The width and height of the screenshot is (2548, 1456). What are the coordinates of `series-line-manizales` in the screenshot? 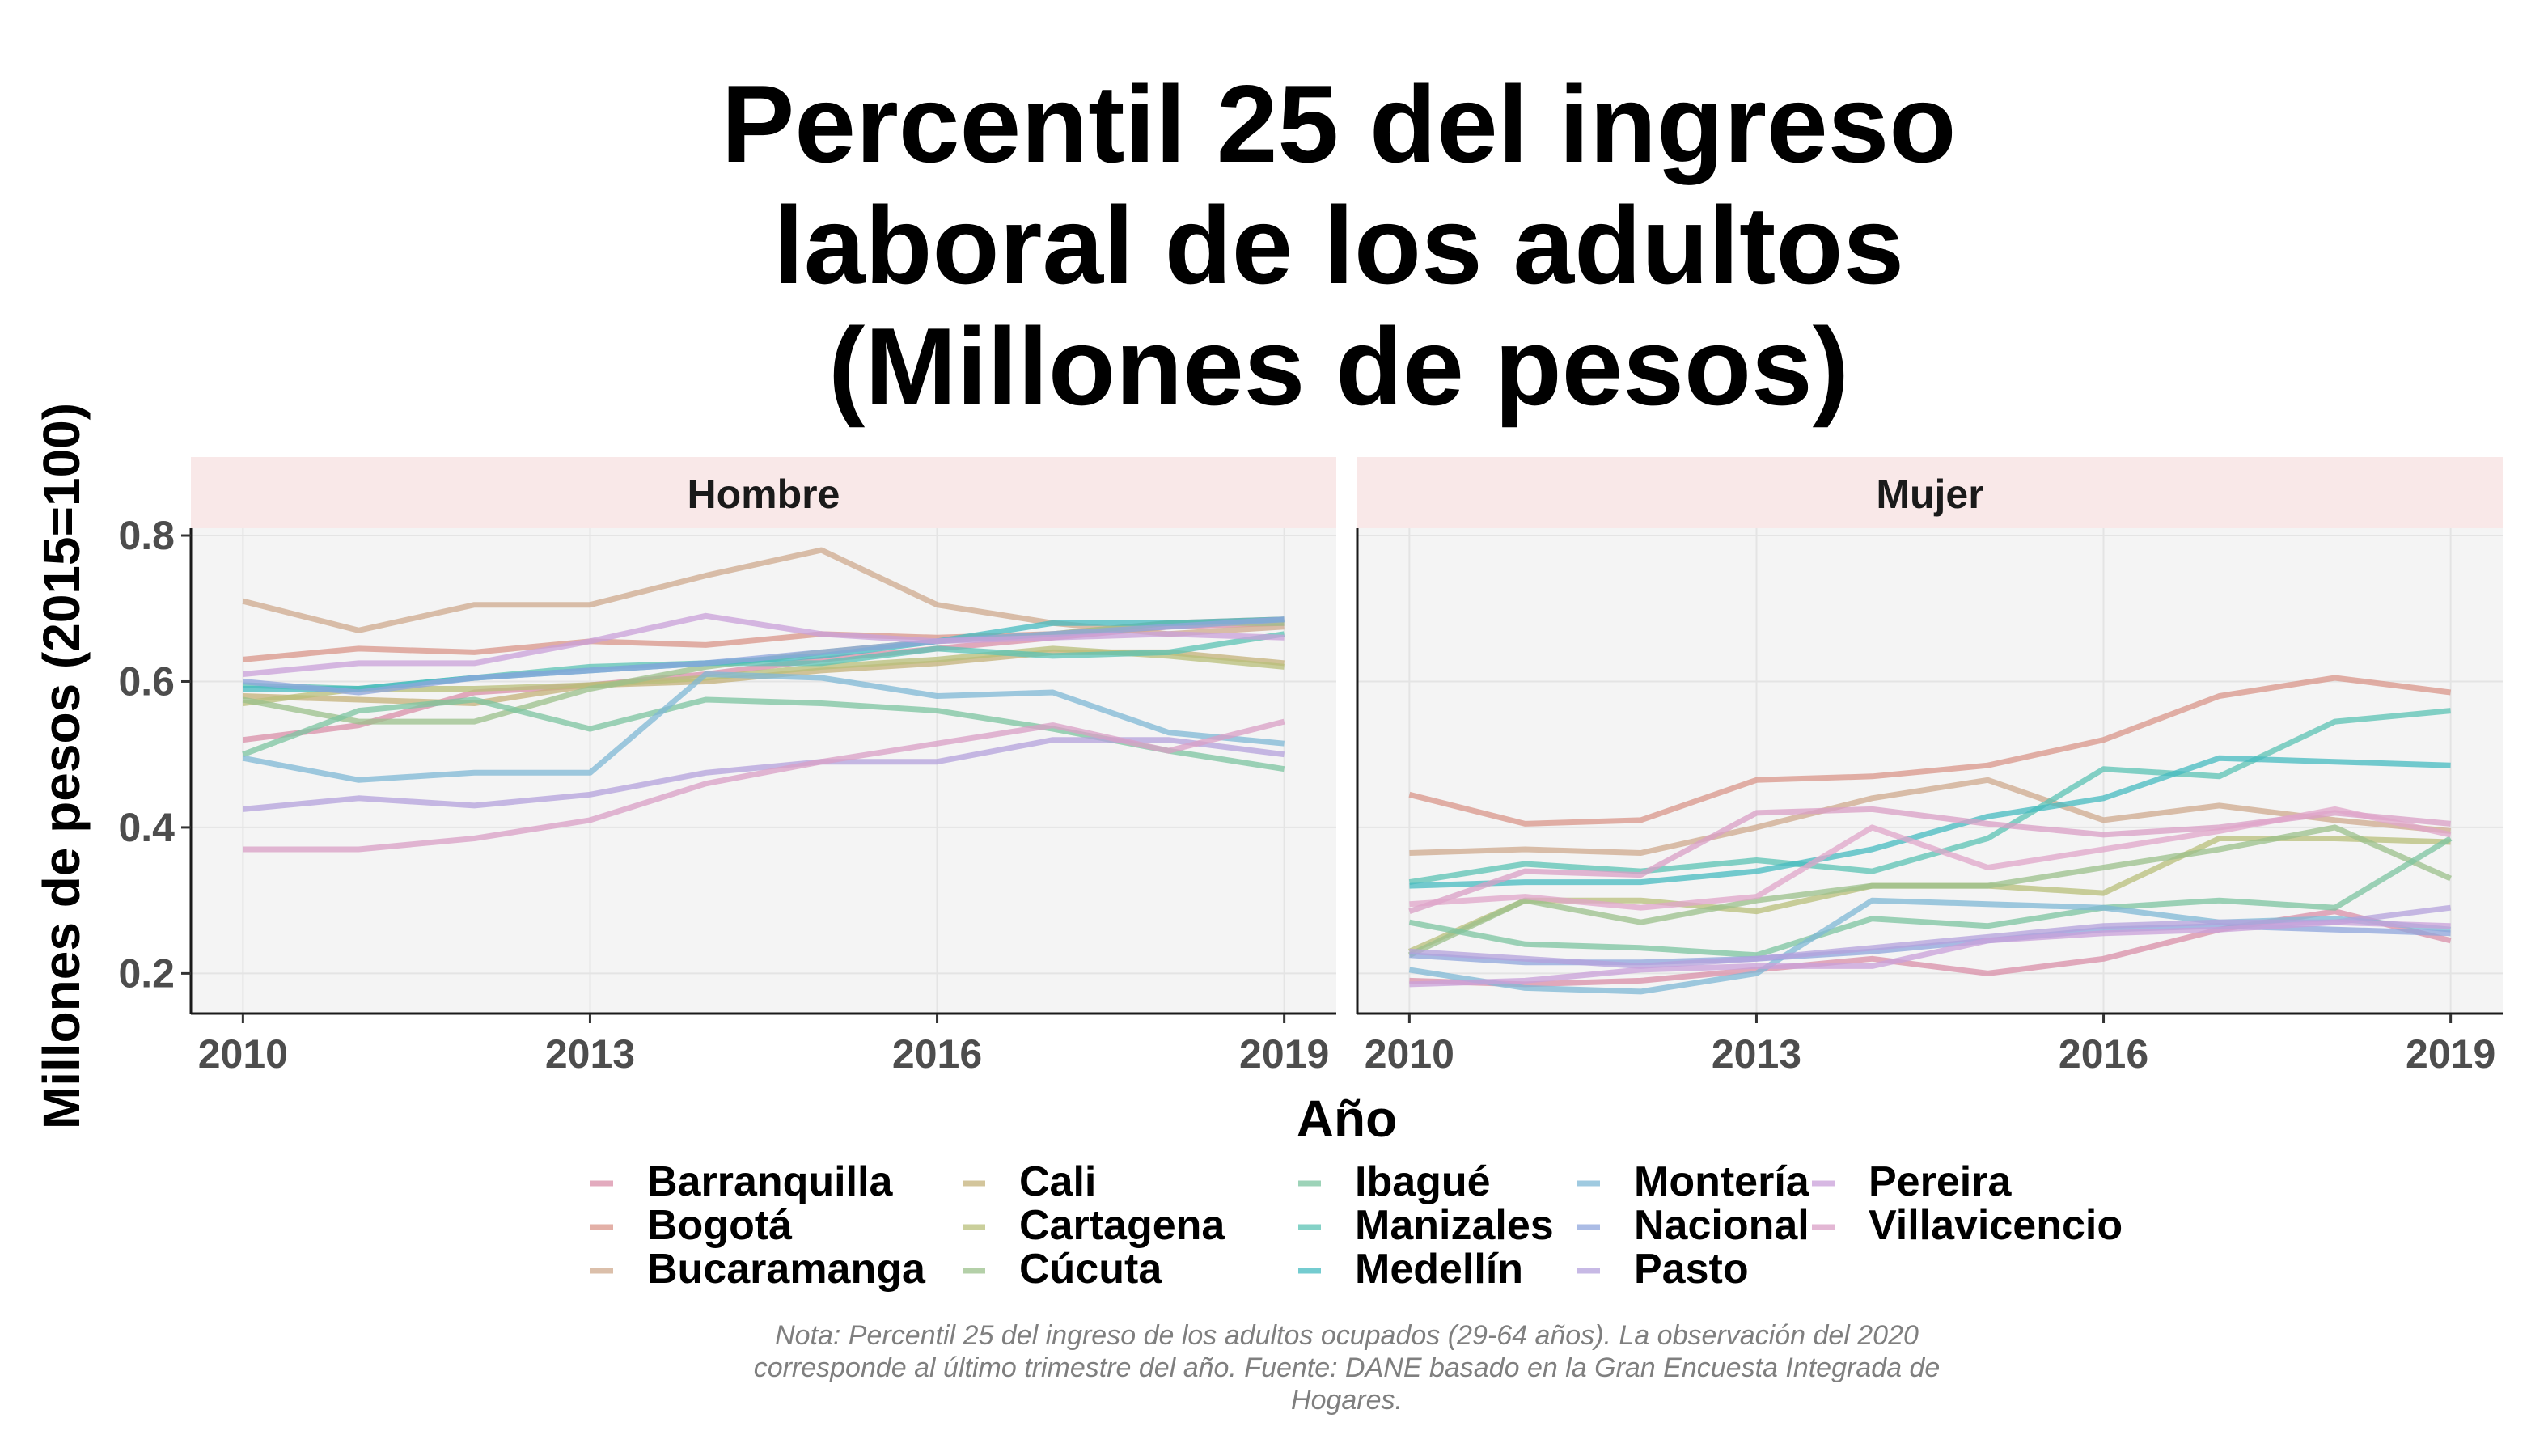 It's located at (1929, 797).